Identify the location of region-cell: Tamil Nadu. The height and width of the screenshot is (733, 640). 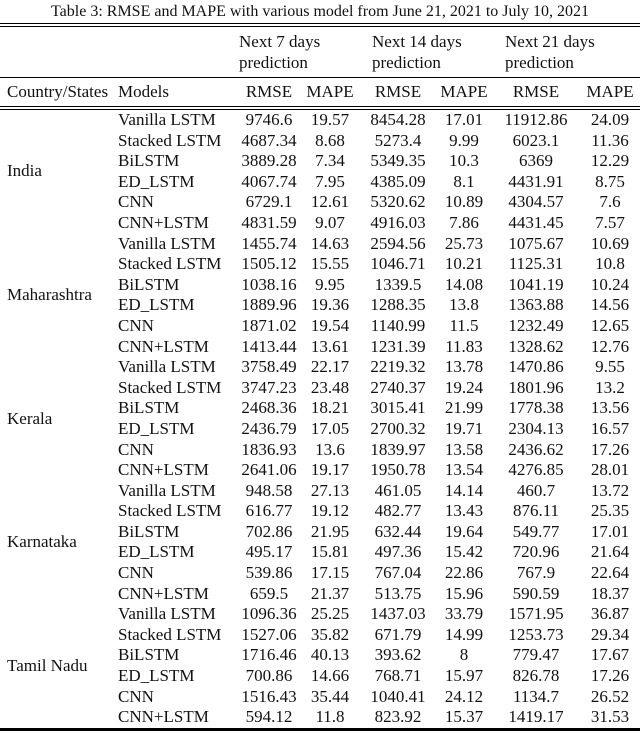
(47, 665).